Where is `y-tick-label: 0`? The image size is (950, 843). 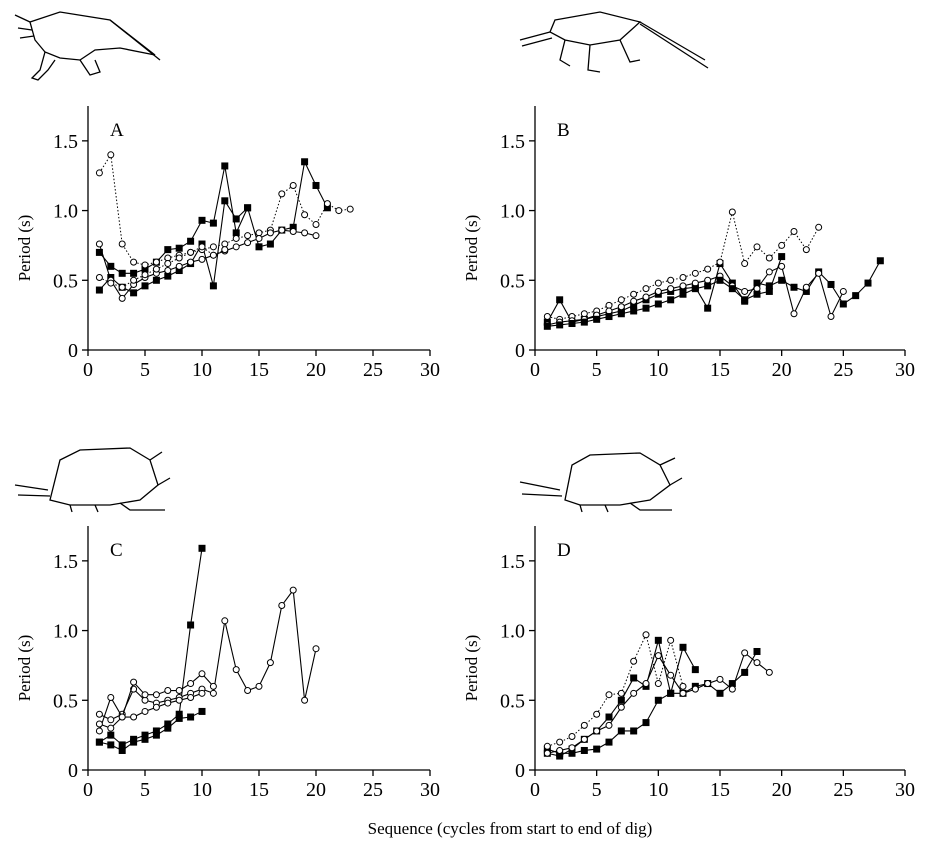
y-tick-label: 0 is located at coordinates (73, 351).